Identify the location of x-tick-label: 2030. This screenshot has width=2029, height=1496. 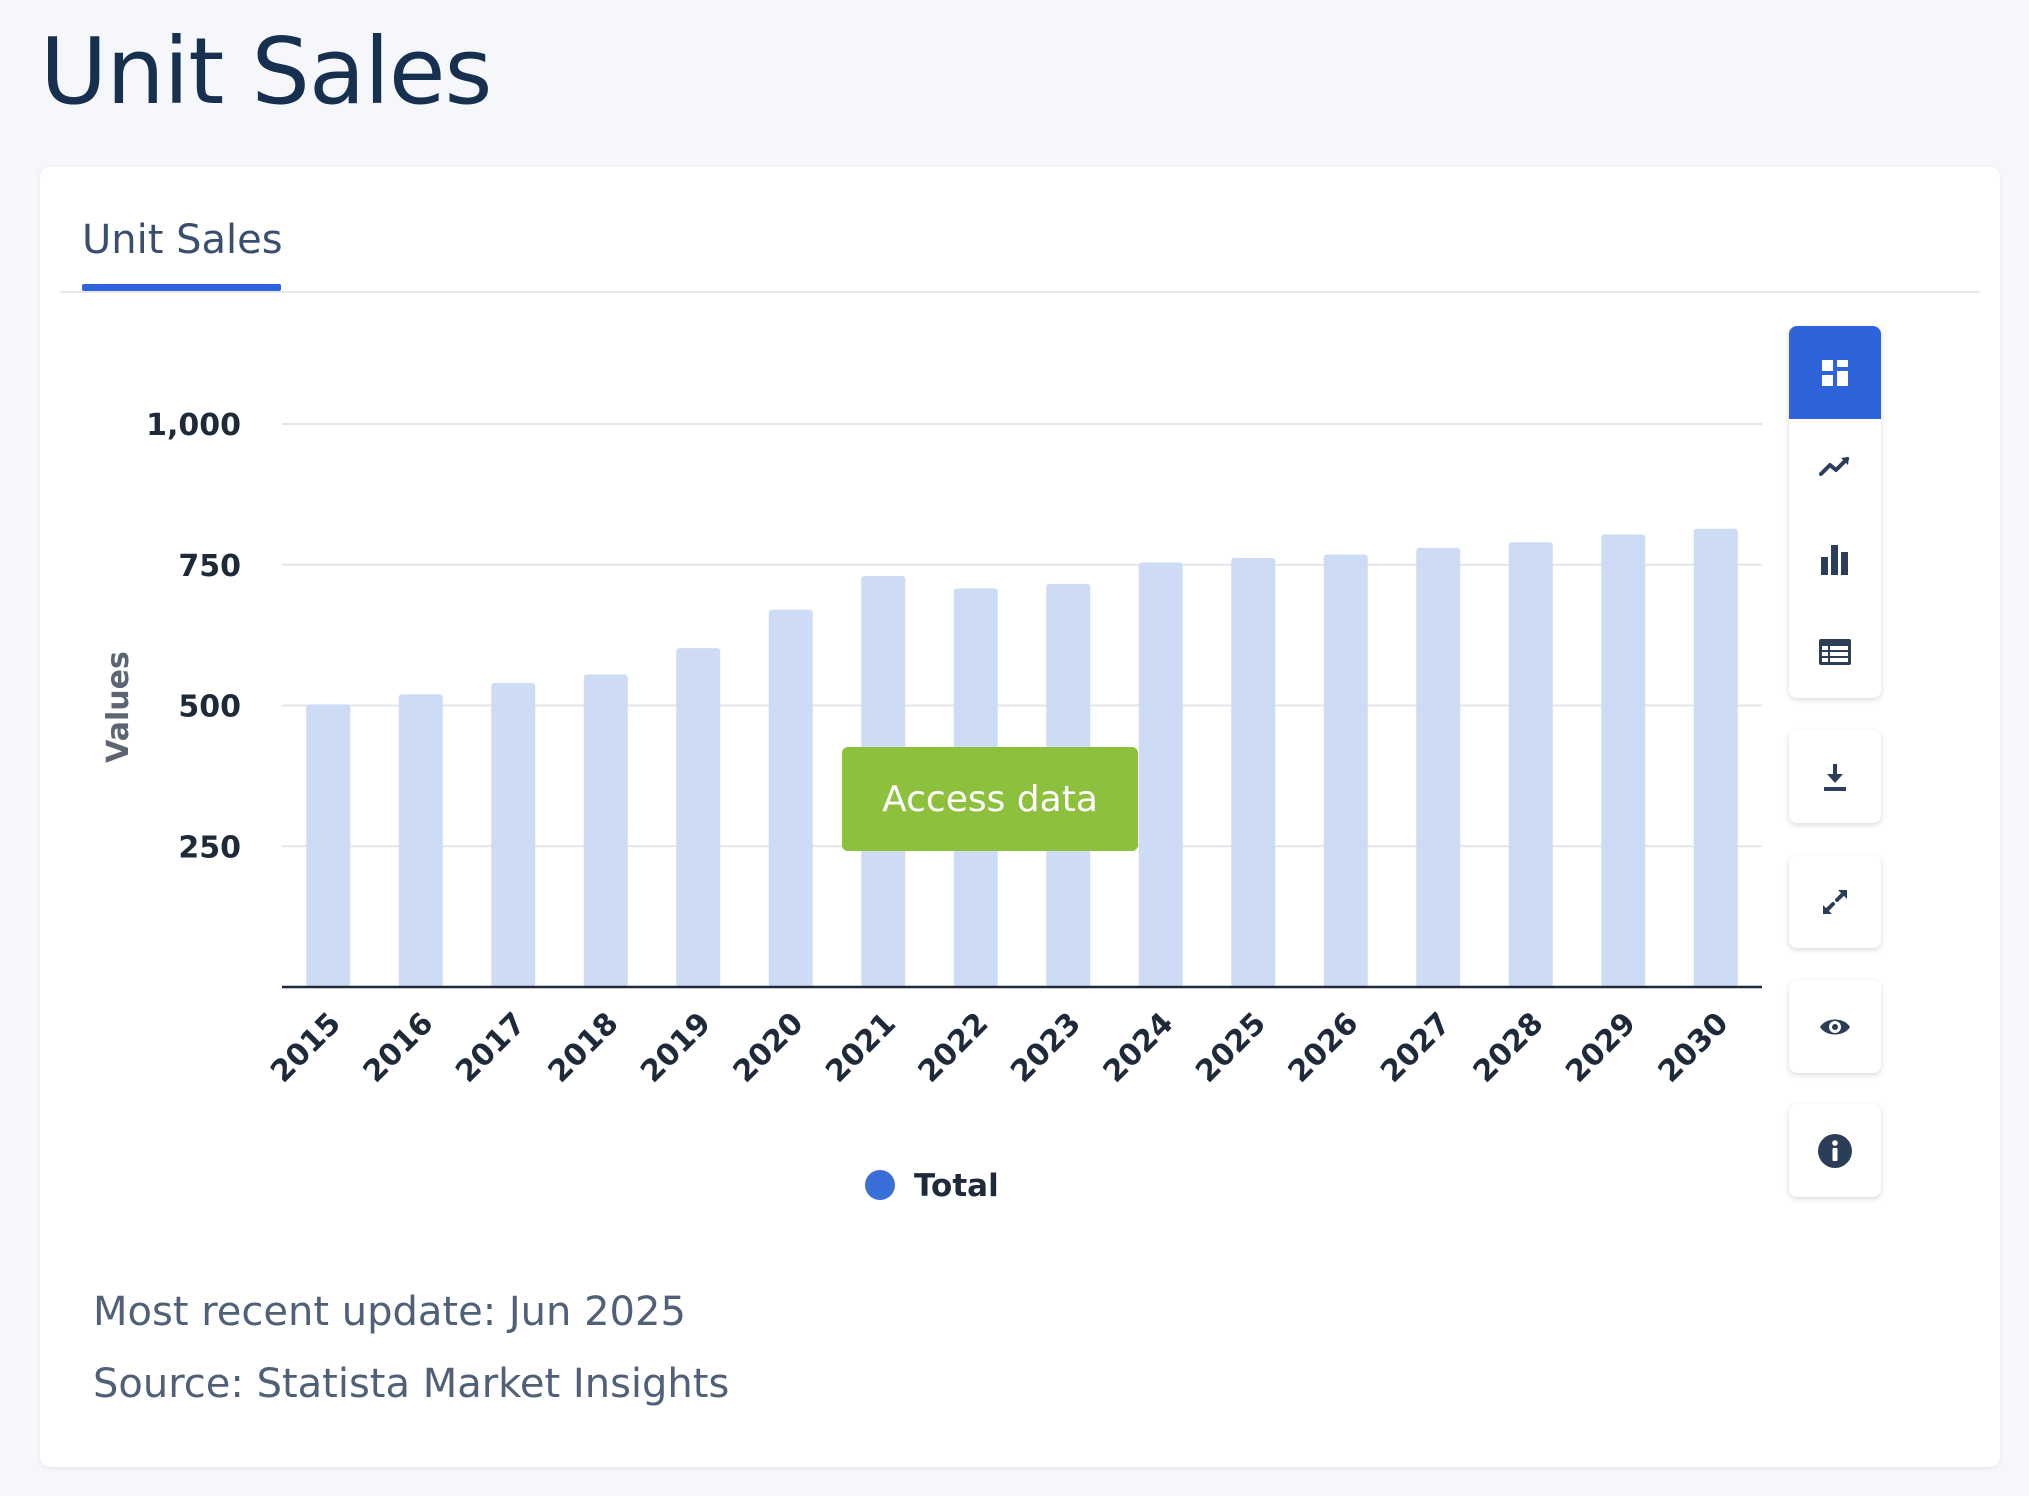
(1694, 1048).